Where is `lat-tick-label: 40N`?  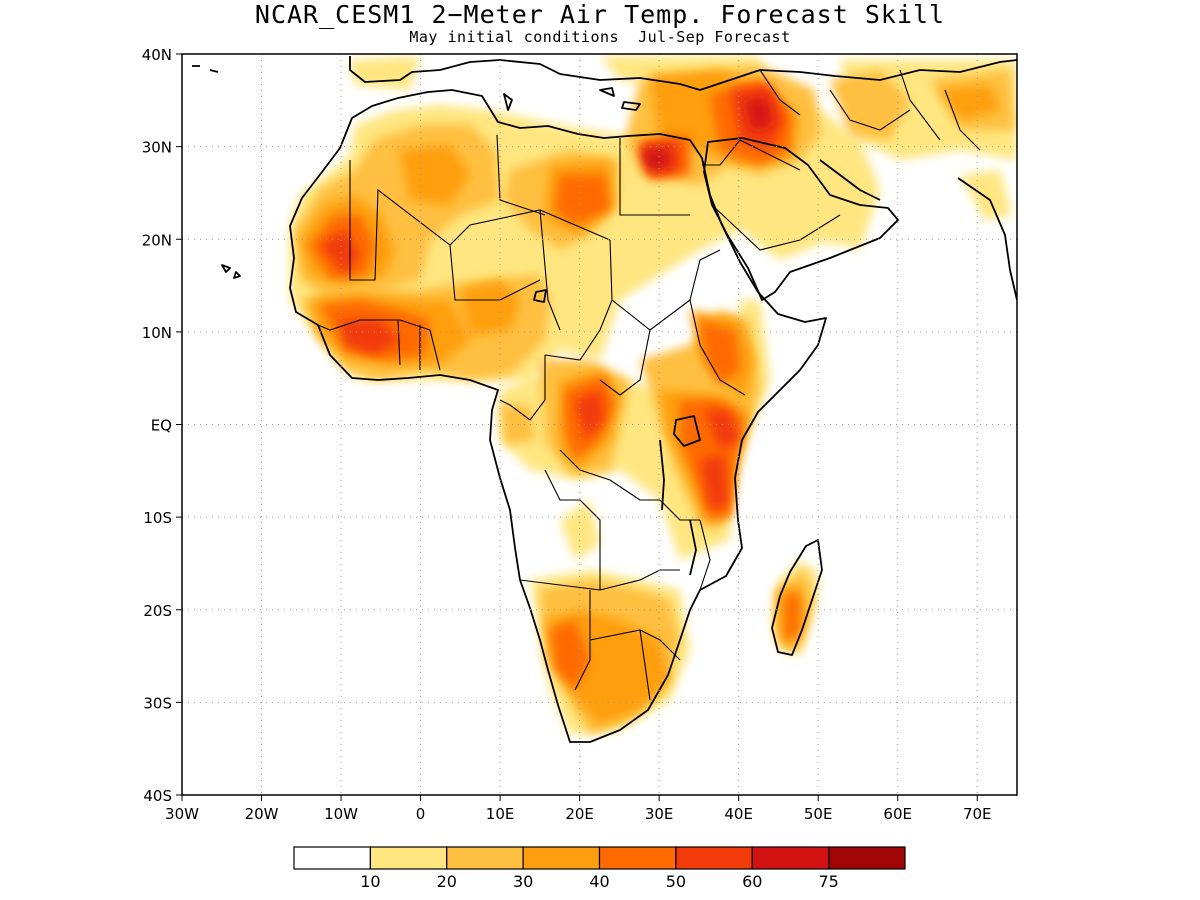
lat-tick-label: 40N is located at coordinates (157, 55).